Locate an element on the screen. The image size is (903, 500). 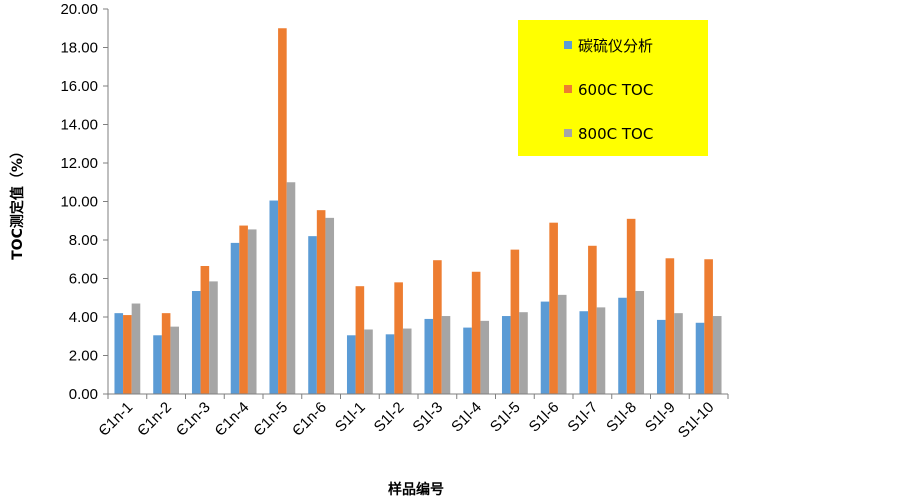
y-tick-label: 10.00 is located at coordinates (79, 202).